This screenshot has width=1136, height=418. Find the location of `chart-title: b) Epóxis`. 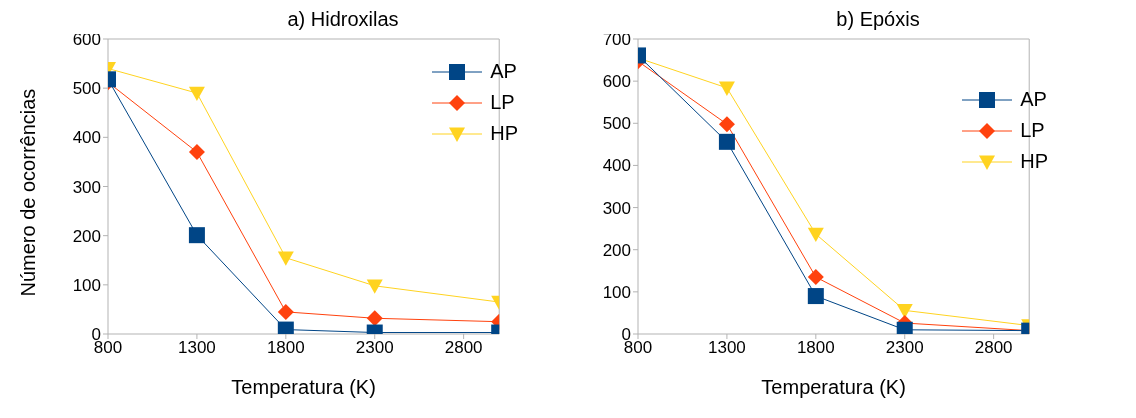

chart-title: b) Epóxis is located at coordinates (878, 19).